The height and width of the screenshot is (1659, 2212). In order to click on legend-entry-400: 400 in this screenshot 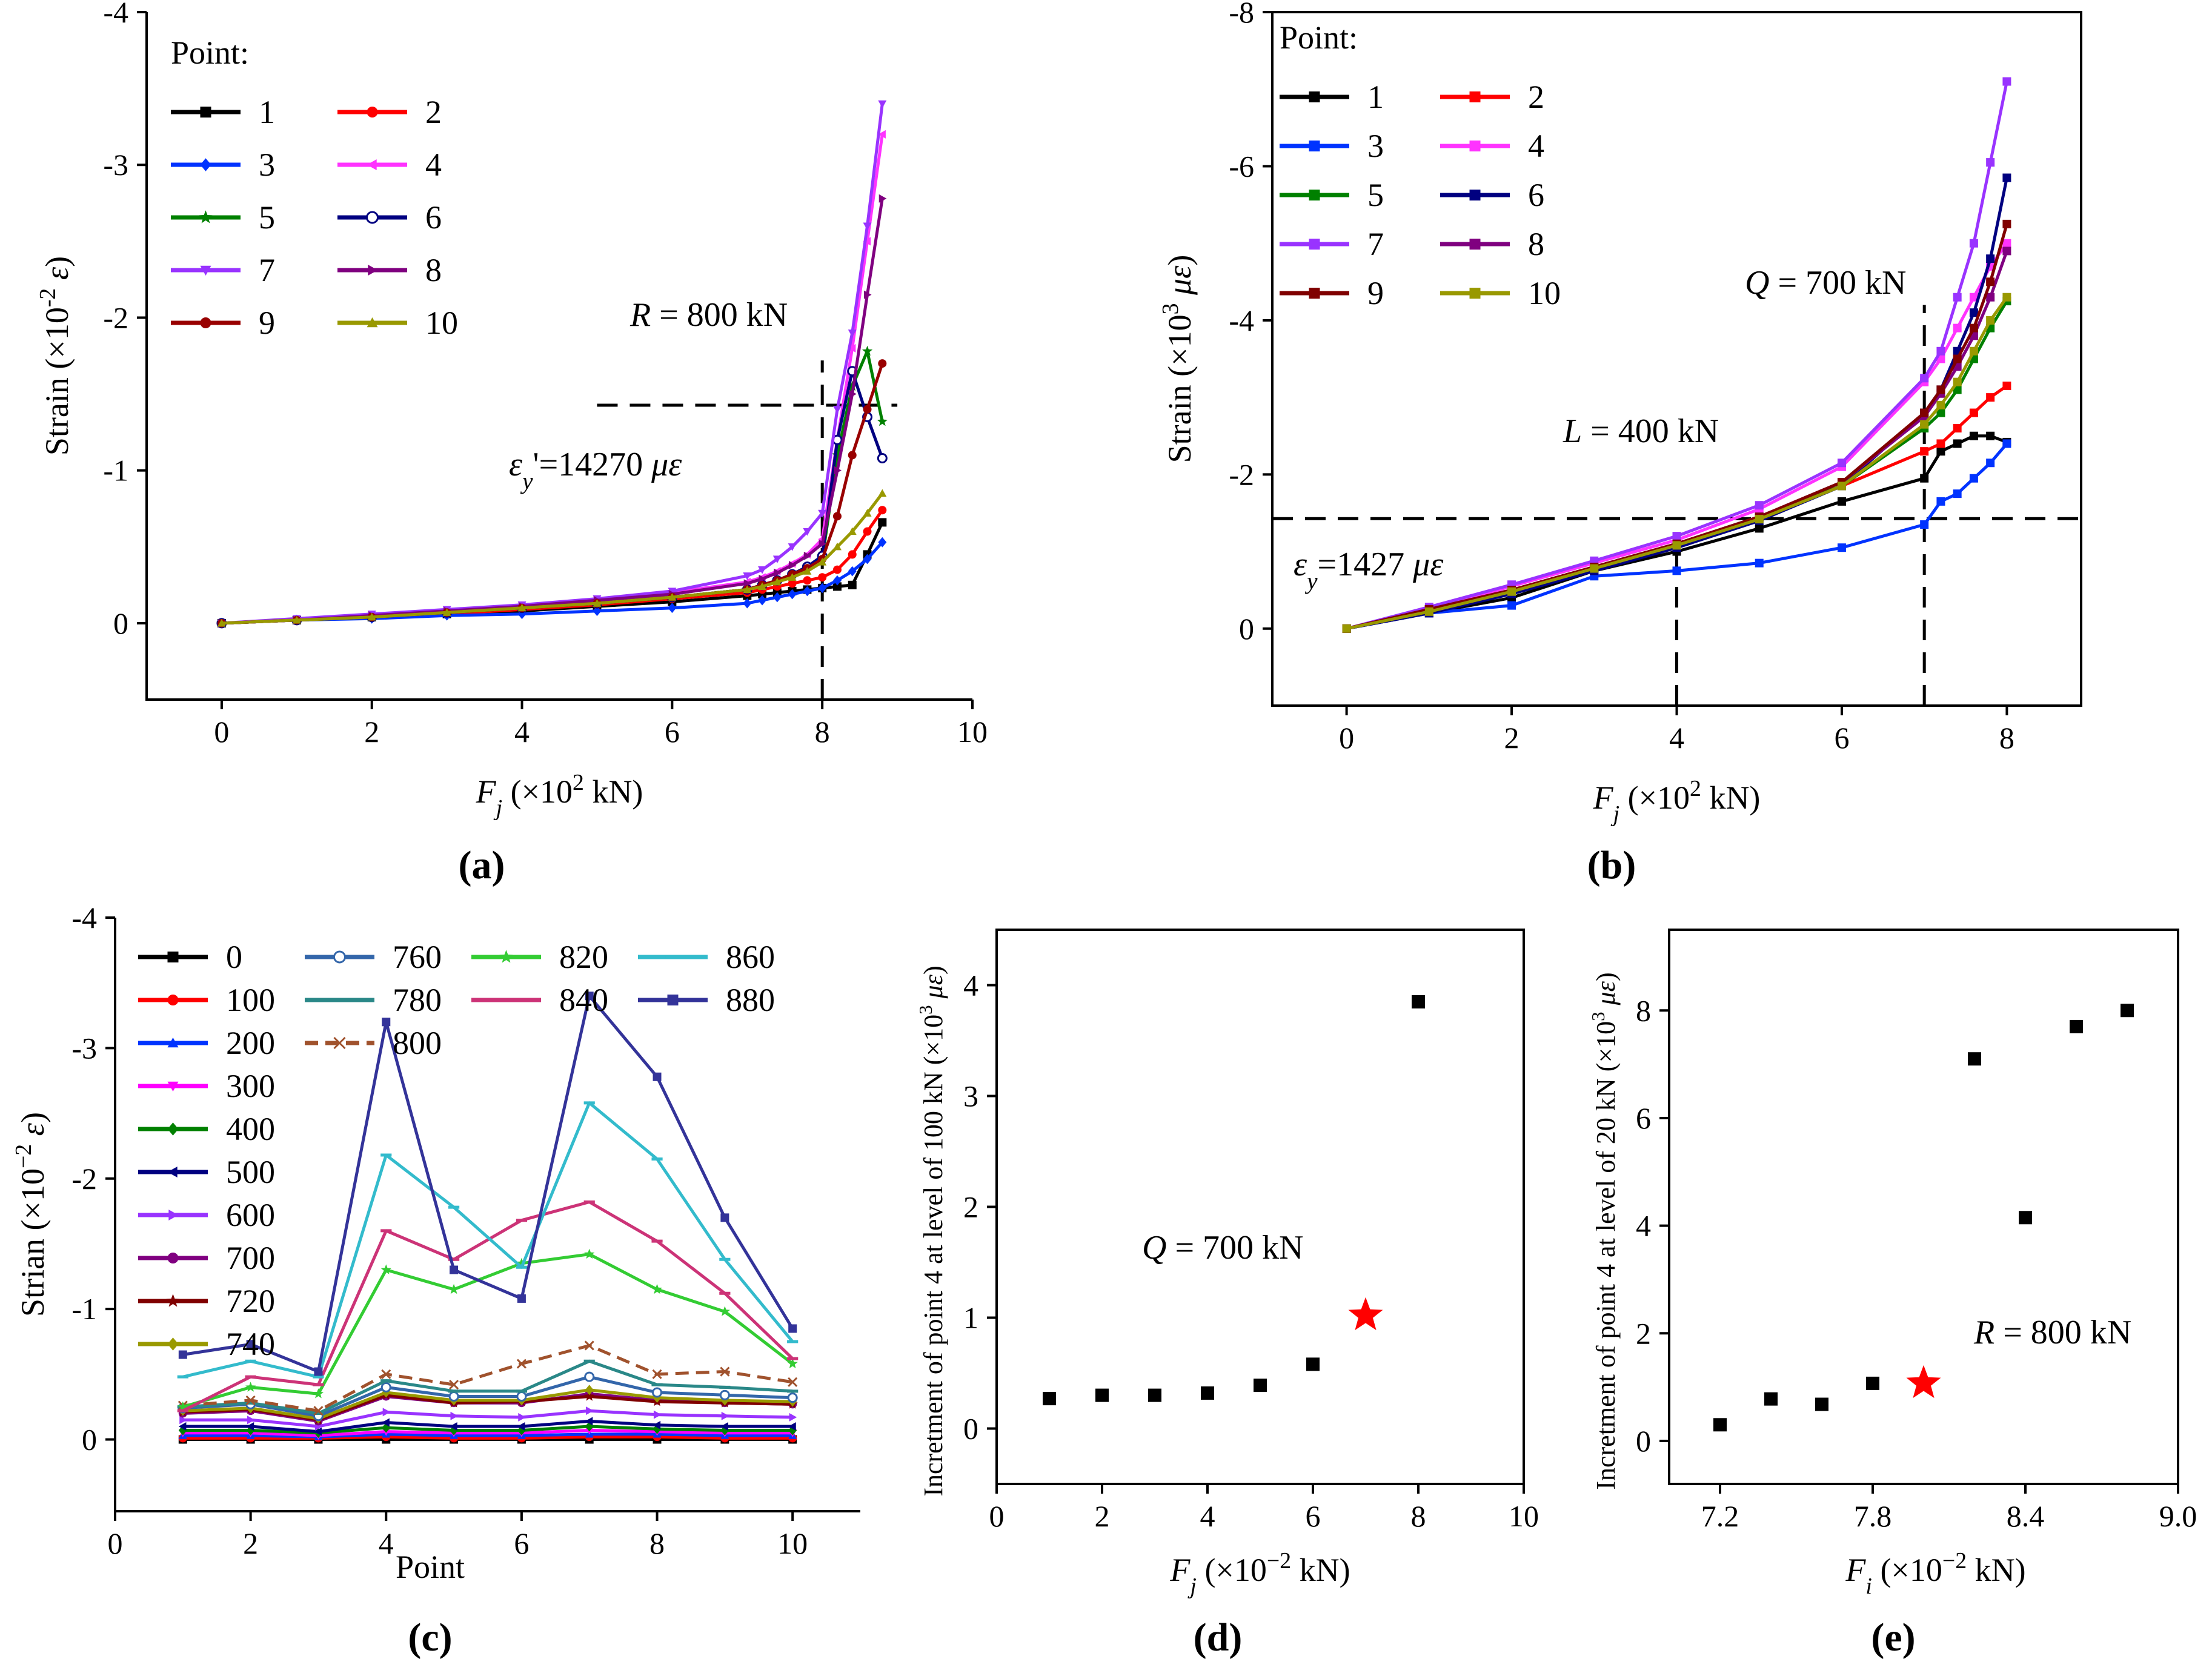, I will do `click(207, 1129)`.